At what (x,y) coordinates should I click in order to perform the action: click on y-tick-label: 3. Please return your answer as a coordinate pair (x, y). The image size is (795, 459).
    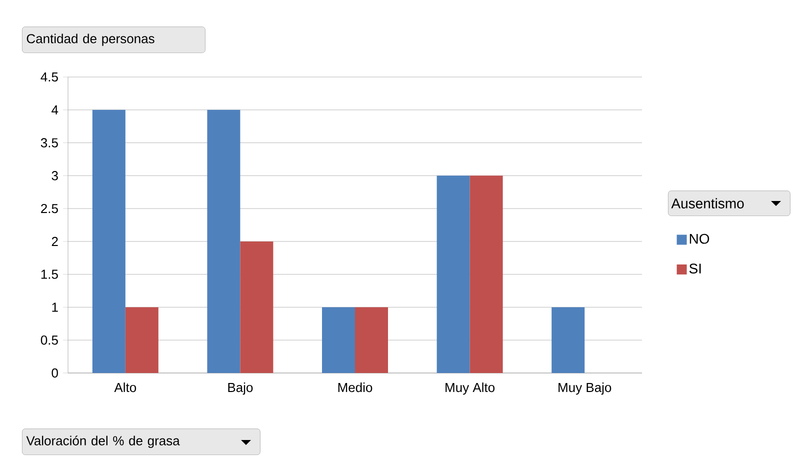
    Looking at the image, I should click on (55, 175).